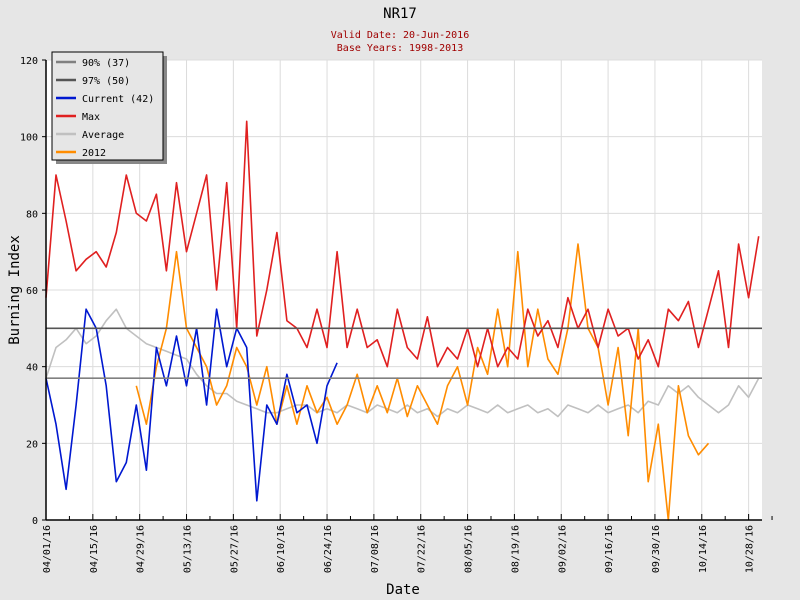 Image resolution: width=800 pixels, height=600 pixels. I want to click on y-tick-label: 0, so click(35, 521).